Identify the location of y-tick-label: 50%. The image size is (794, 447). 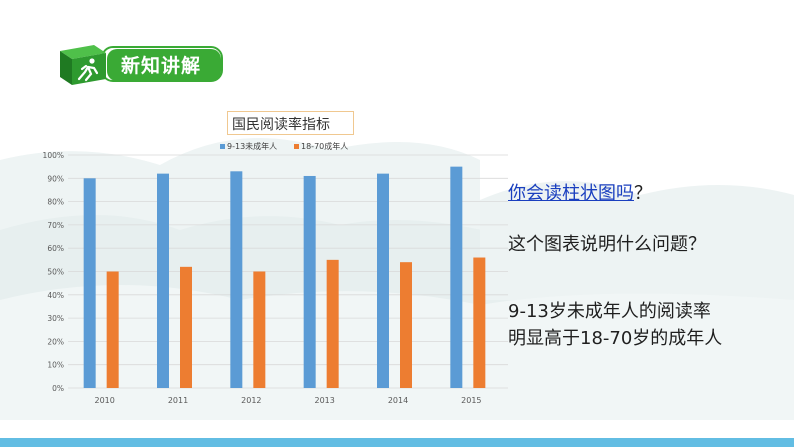
(55, 272).